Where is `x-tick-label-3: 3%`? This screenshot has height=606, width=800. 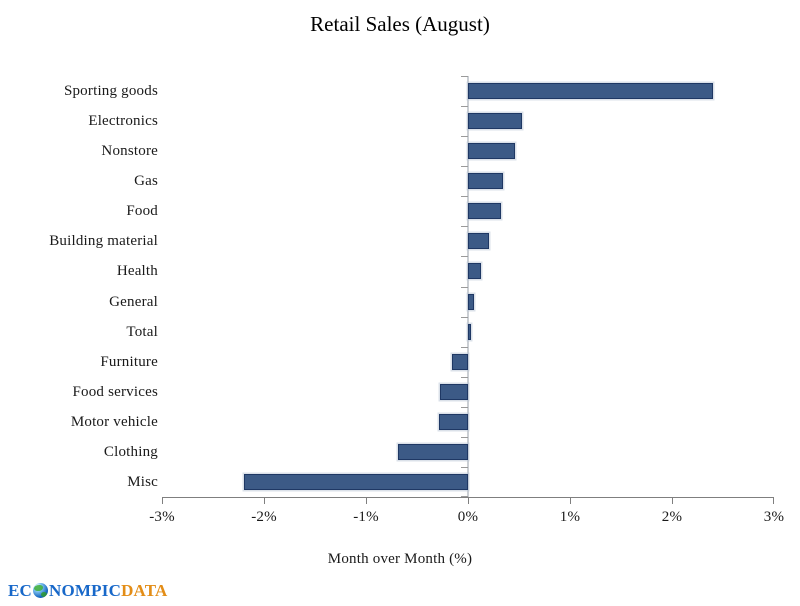 x-tick-label-3: 3% is located at coordinates (774, 517).